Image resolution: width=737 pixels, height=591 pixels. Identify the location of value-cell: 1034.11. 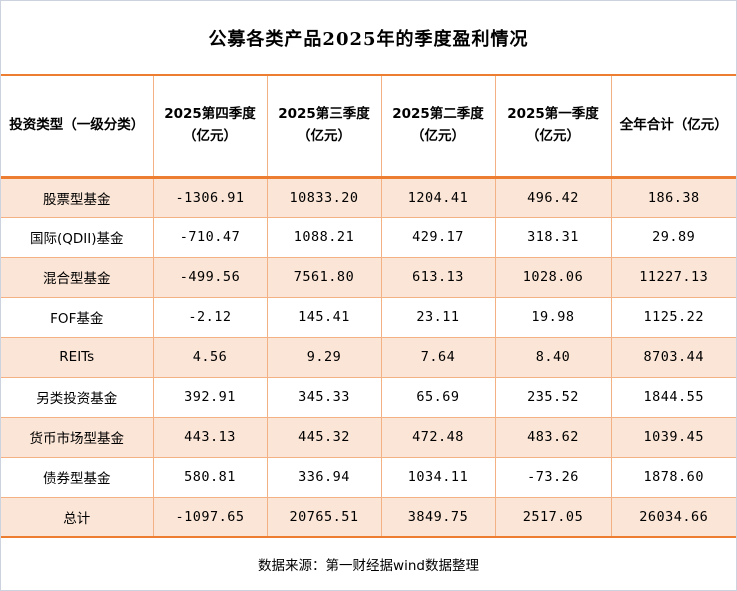
(438, 476).